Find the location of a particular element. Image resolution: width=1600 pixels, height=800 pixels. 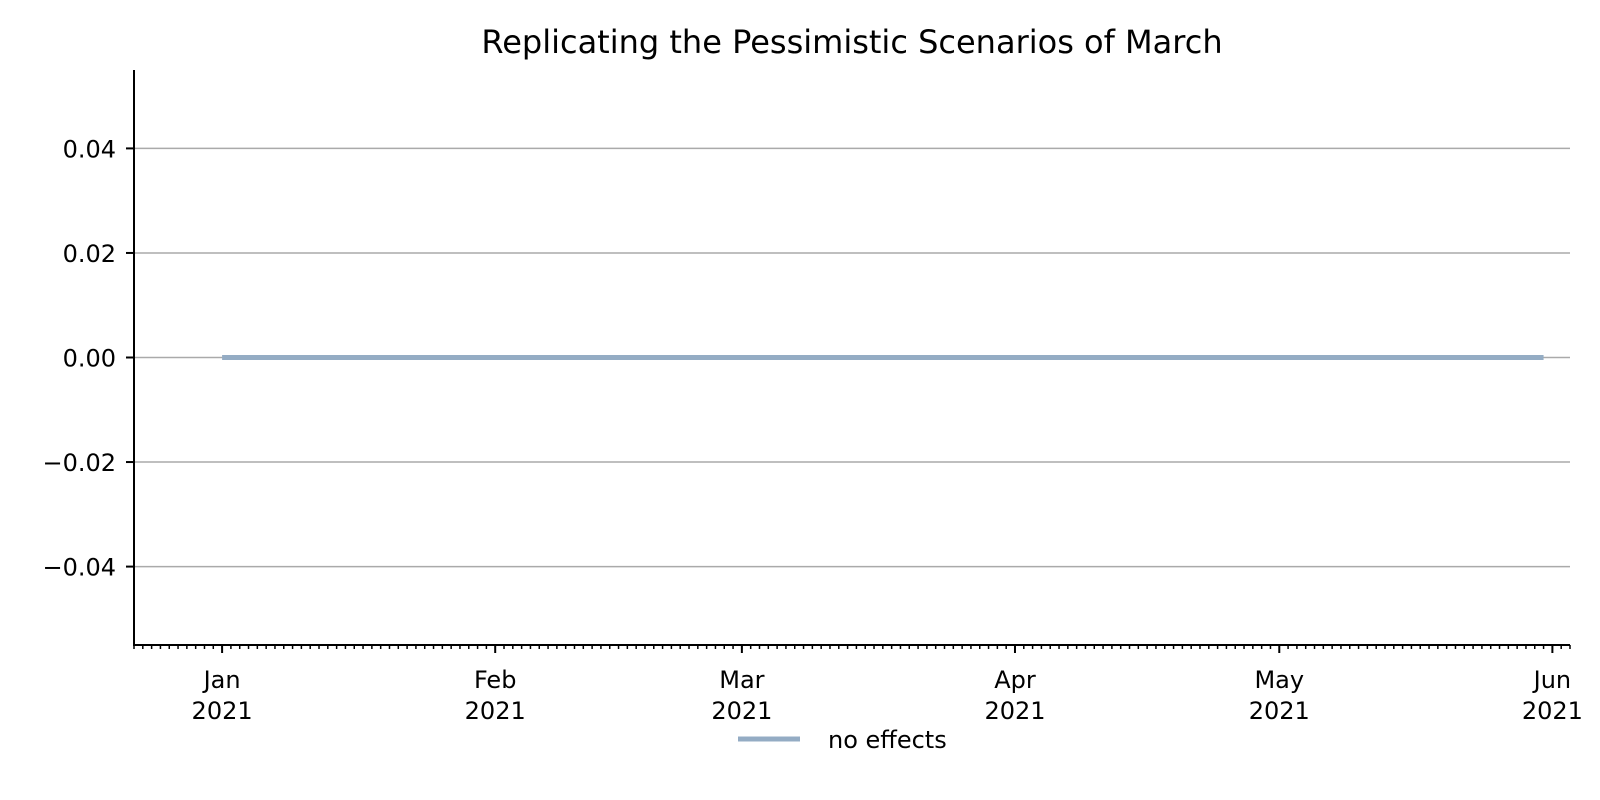

y-tick-label: 0.04 is located at coordinates (89, 149).